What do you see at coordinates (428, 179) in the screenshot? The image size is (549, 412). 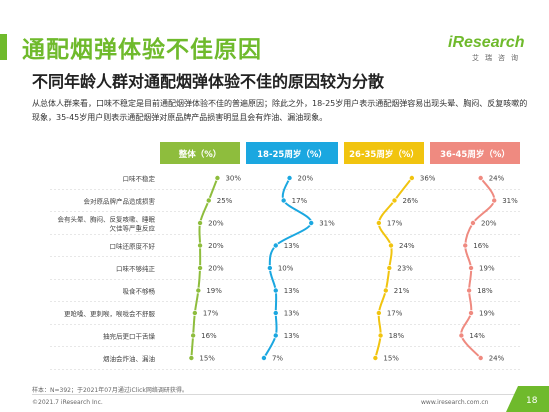 I see `data-label: 36%` at bounding box center [428, 179].